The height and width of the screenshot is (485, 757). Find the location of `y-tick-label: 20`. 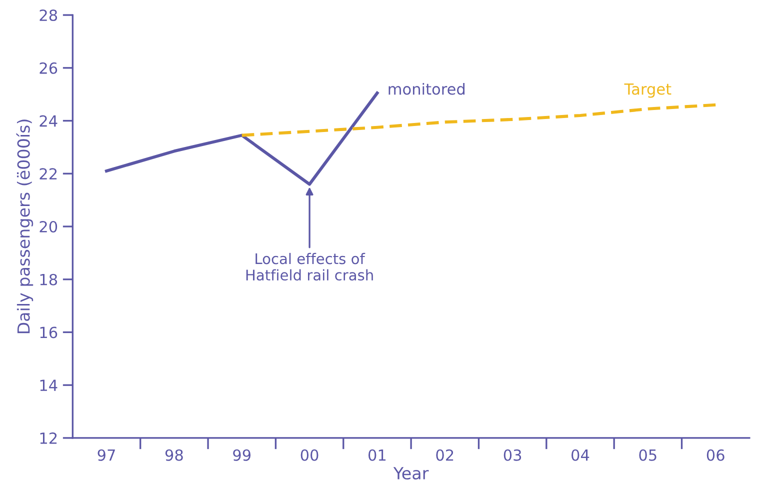

y-tick-label: 20 is located at coordinates (49, 226).